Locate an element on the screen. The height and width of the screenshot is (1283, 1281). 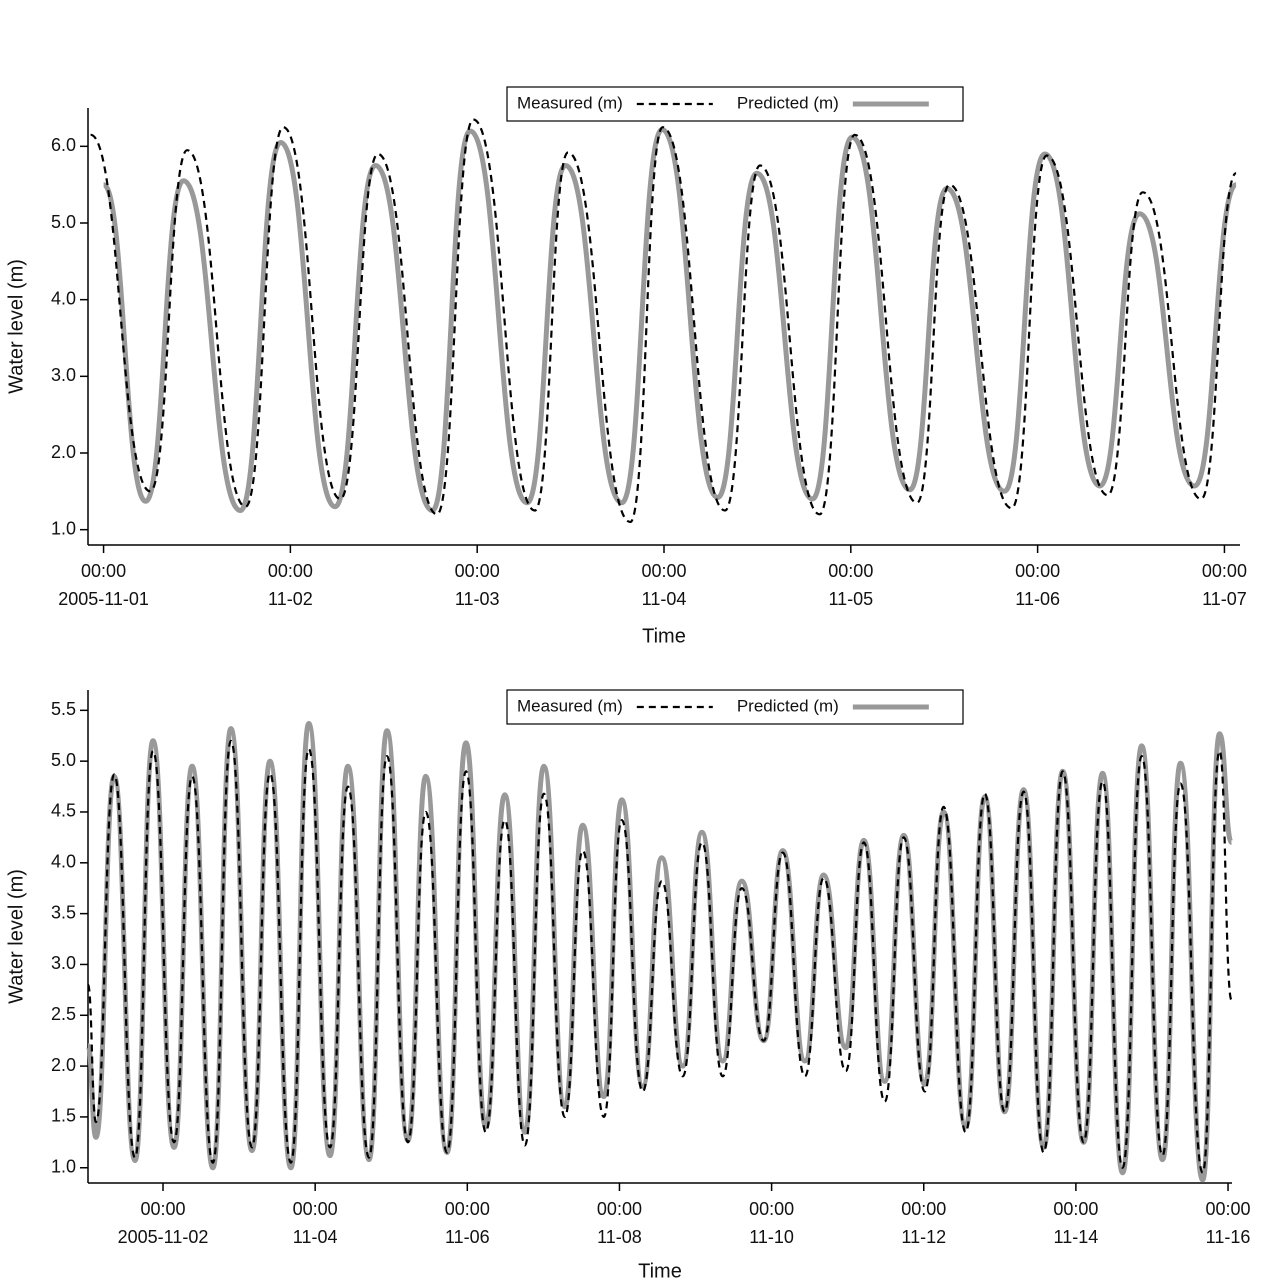
x-tick-label: 11-03 is located at coordinates (477, 599).